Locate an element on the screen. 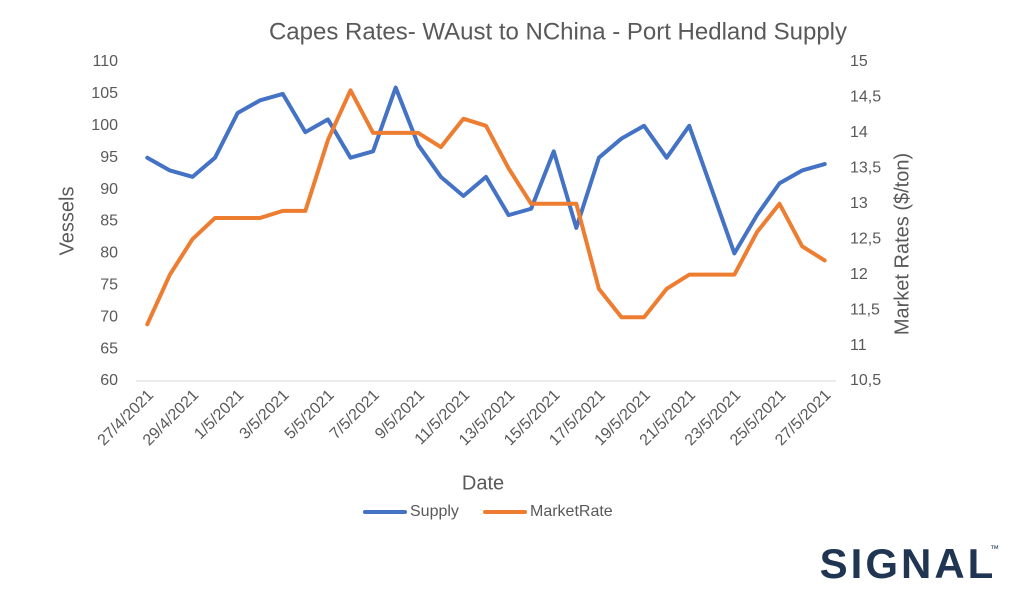  y2-tick-label: 11 is located at coordinates (858, 345).